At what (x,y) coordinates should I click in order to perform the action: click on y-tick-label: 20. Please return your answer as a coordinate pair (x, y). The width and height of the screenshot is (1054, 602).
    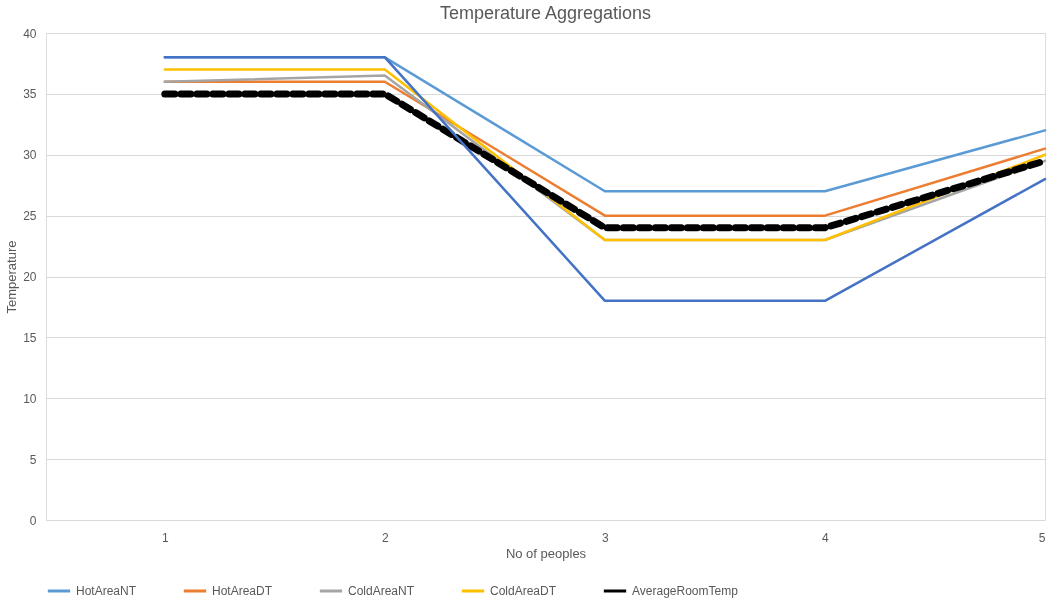
    Looking at the image, I should click on (30, 277).